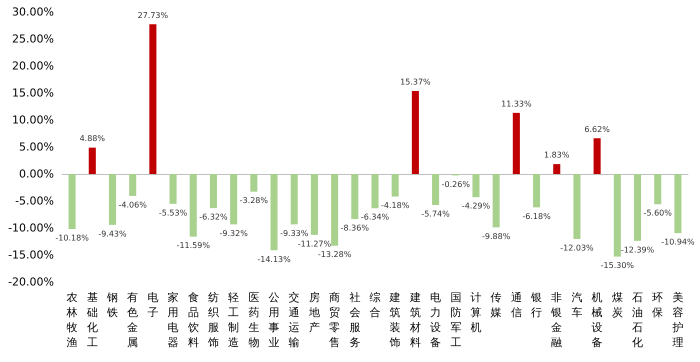 The image size is (700, 362). Describe the element at coordinates (36, 174) in the screenshot. I see `y-tick-label: 0.00%` at that location.